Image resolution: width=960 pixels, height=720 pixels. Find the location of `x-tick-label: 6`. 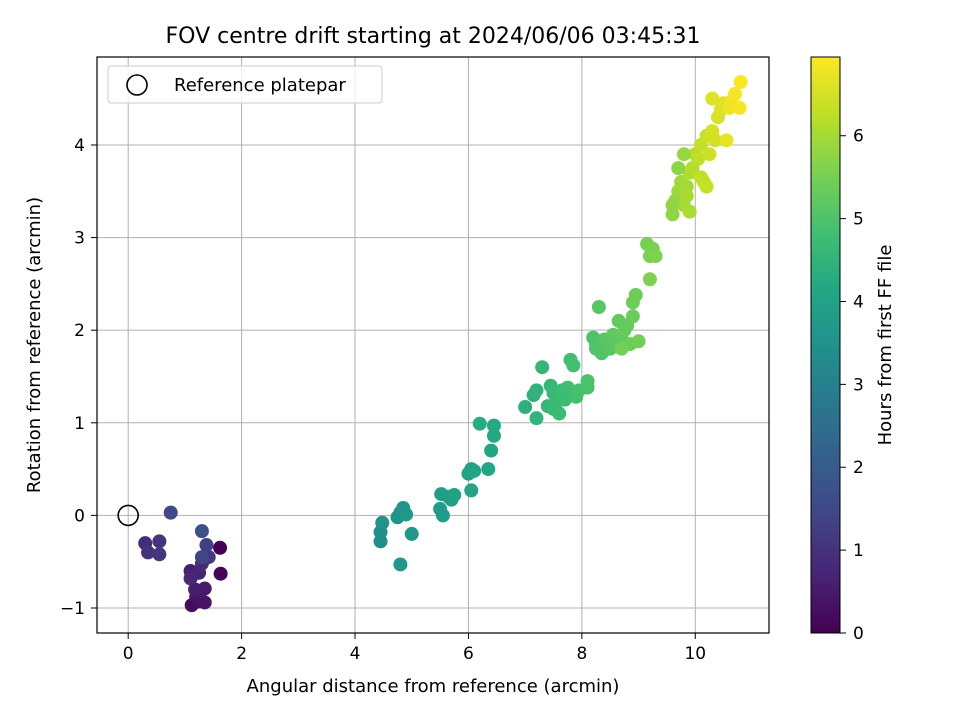

x-tick-label: 6 is located at coordinates (468, 654).